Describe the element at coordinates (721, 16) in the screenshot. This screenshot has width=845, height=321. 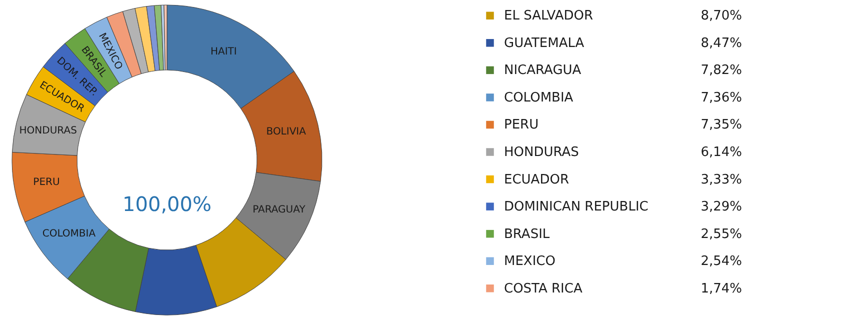
I see `data-label: 8,70%` at that location.